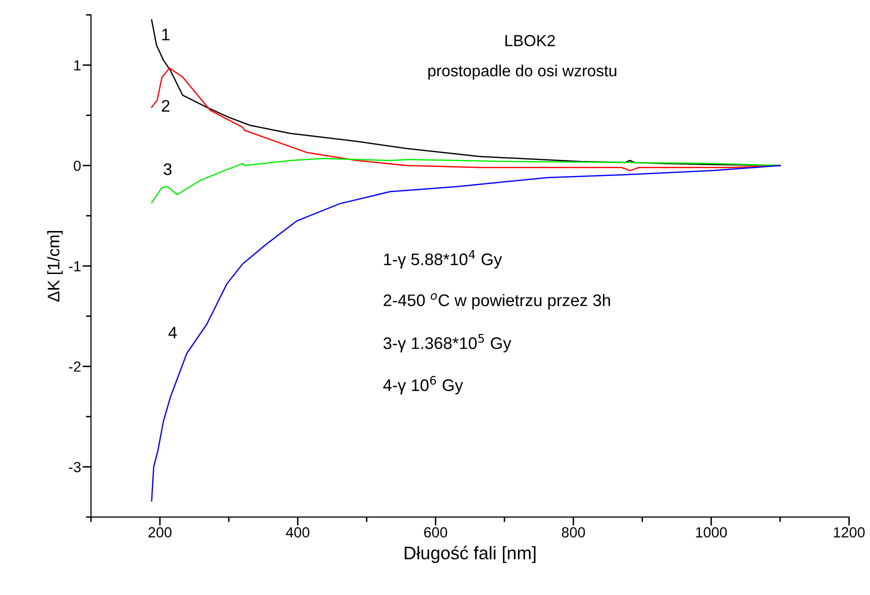  Describe the element at coordinates (423, 385) in the screenshot. I see `annotation: 4-γ 10$^{6}$ Gy` at that location.